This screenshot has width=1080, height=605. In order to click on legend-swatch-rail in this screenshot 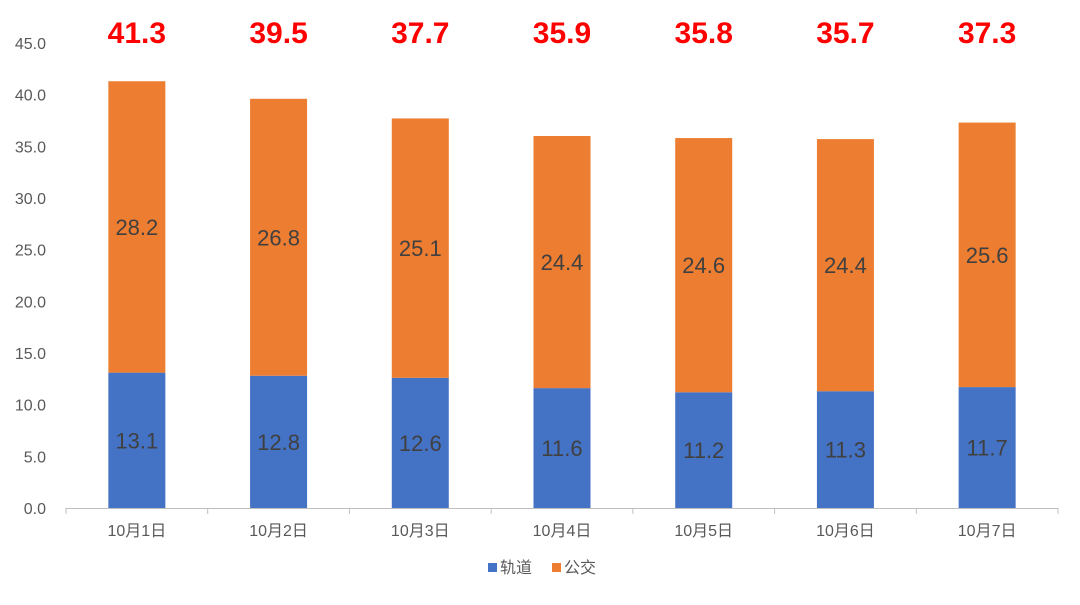, I will do `click(492, 567)`.